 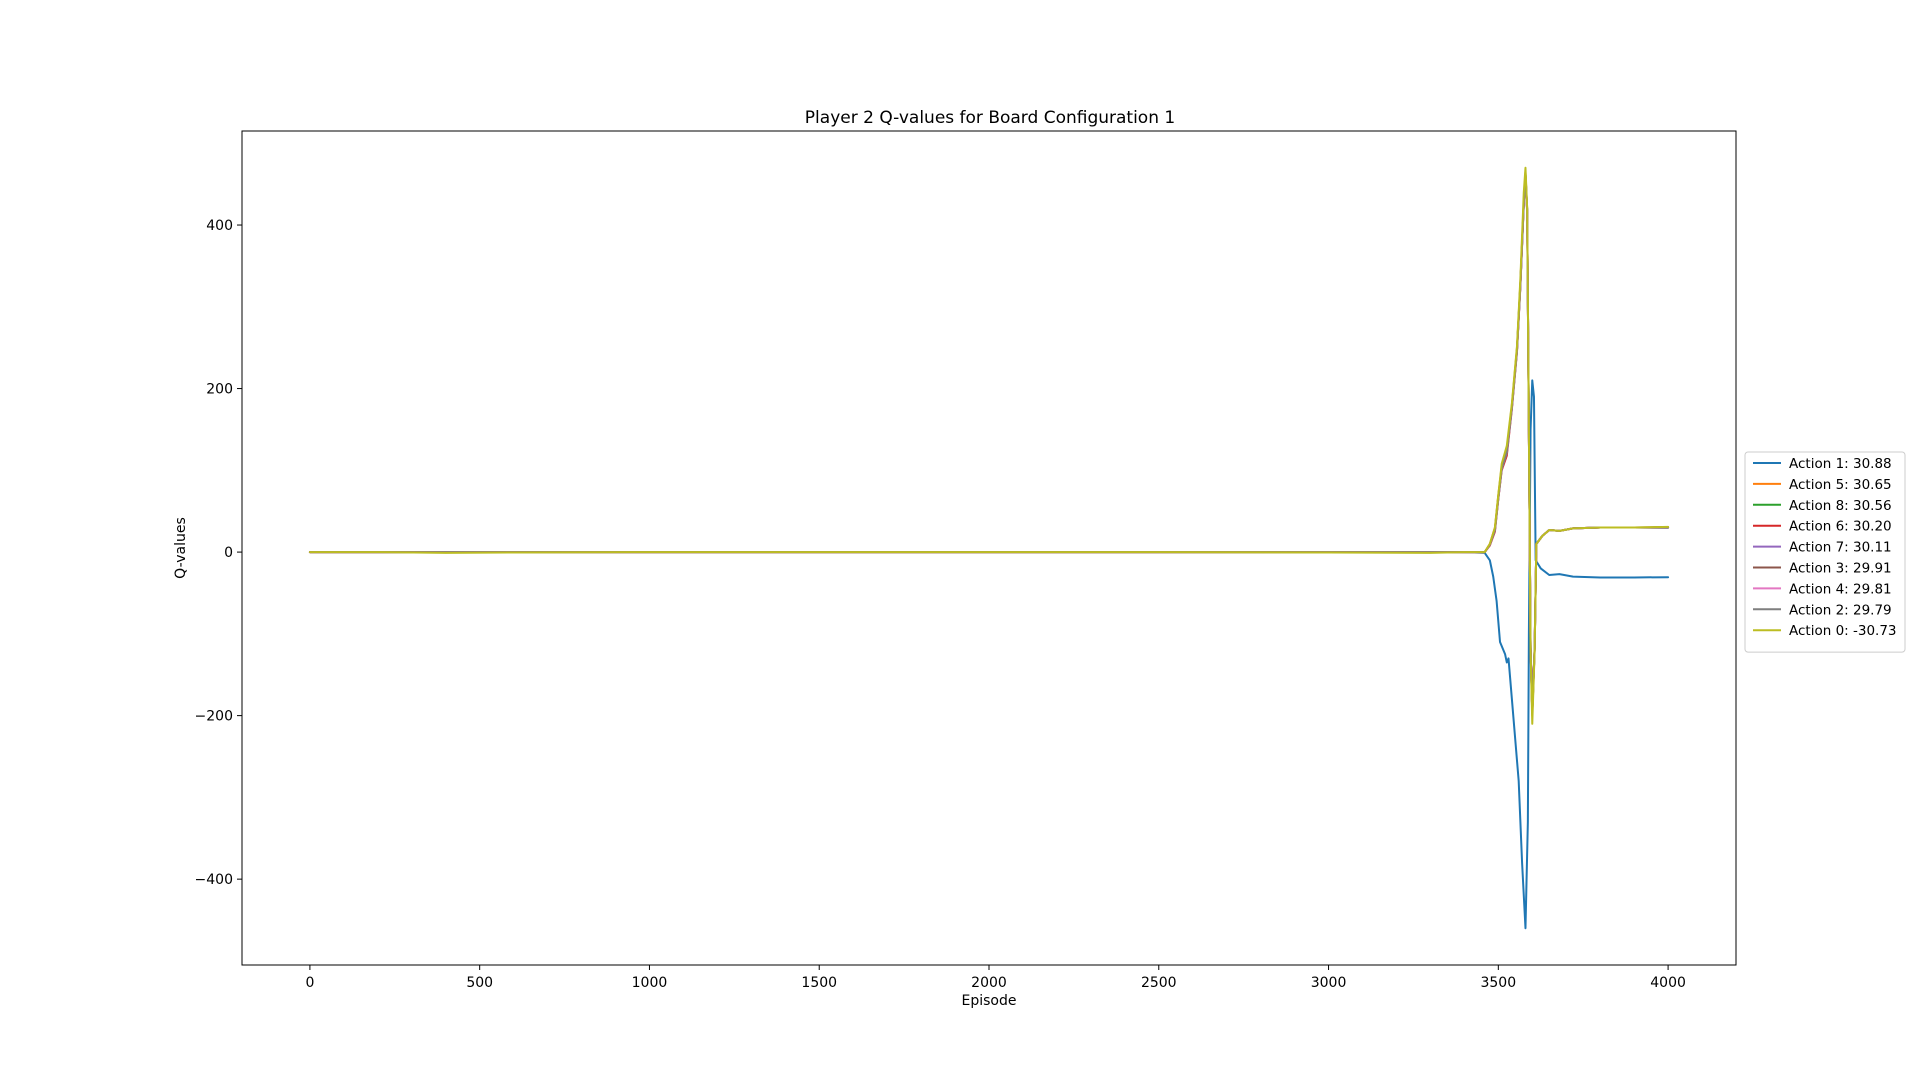 I want to click on legend-entry: Action 6: 30.20, so click(x=1840, y=527).